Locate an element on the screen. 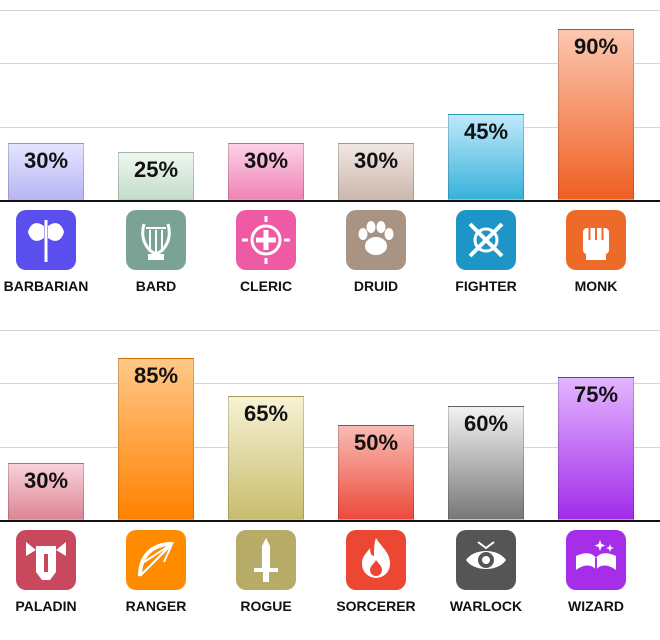 The height and width of the screenshot is (640, 660). bar-bard: 25% is located at coordinates (156, 176).